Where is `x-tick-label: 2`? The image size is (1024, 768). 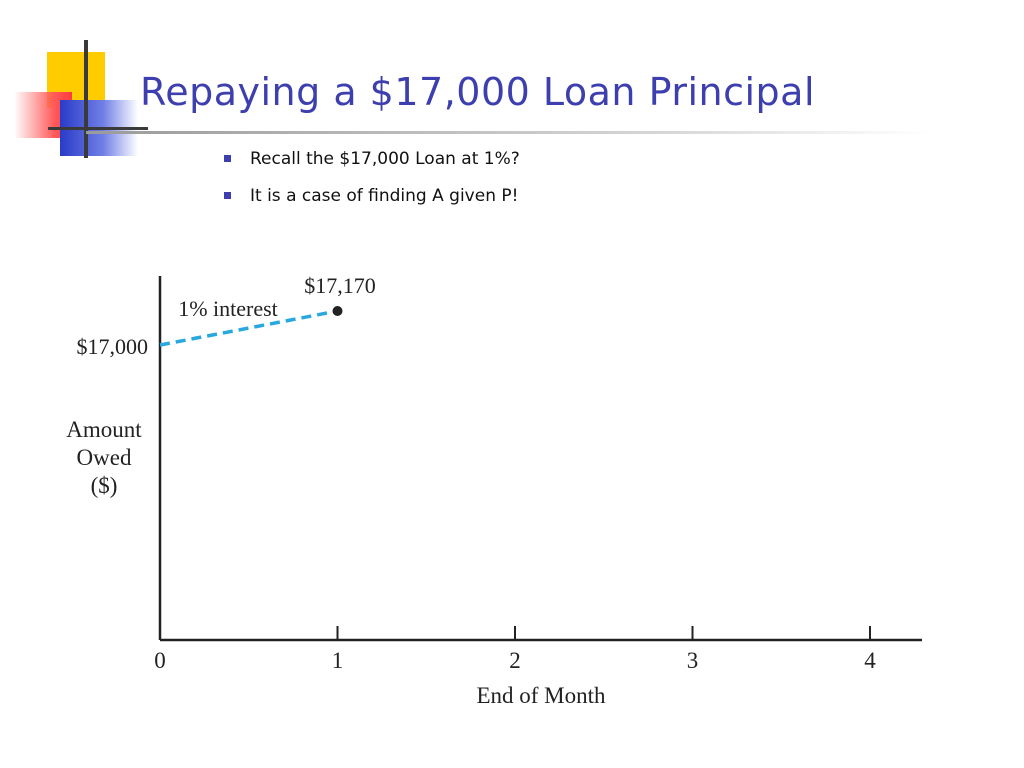 x-tick-label: 2 is located at coordinates (515, 660).